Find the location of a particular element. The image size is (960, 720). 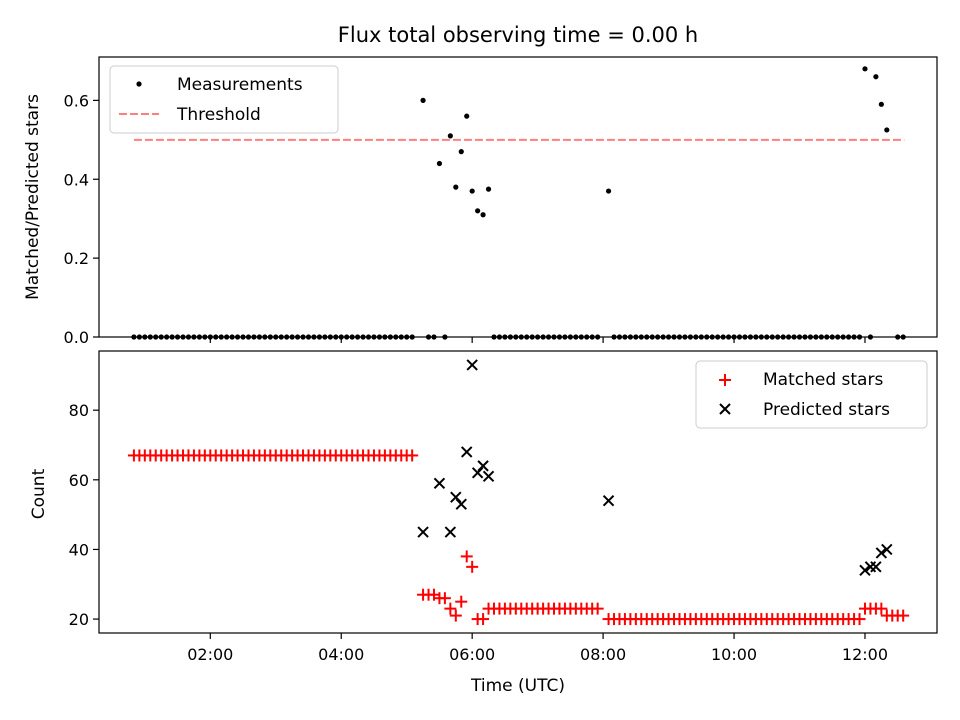

count-y-tick-label: 40 is located at coordinates (79, 549).